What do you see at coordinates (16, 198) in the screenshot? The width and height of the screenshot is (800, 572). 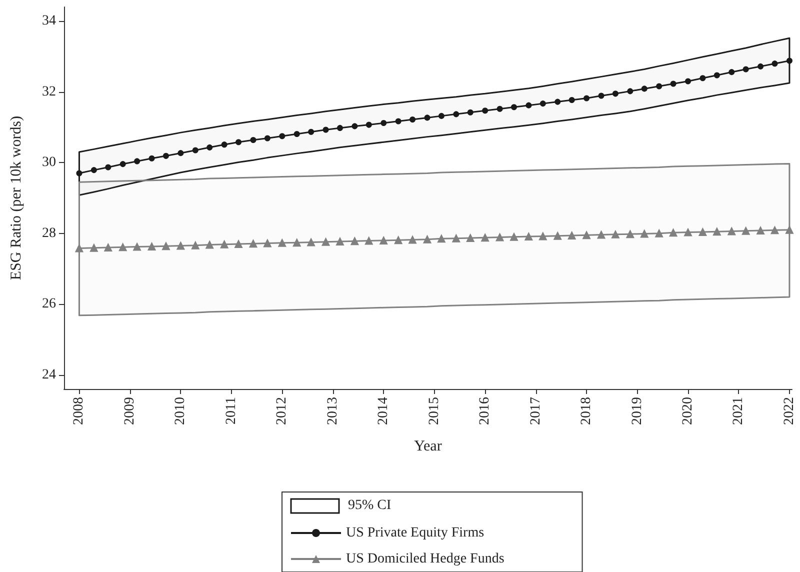 I see `y-axis-title: ESG Ratio (per 10k words)` at bounding box center [16, 198].